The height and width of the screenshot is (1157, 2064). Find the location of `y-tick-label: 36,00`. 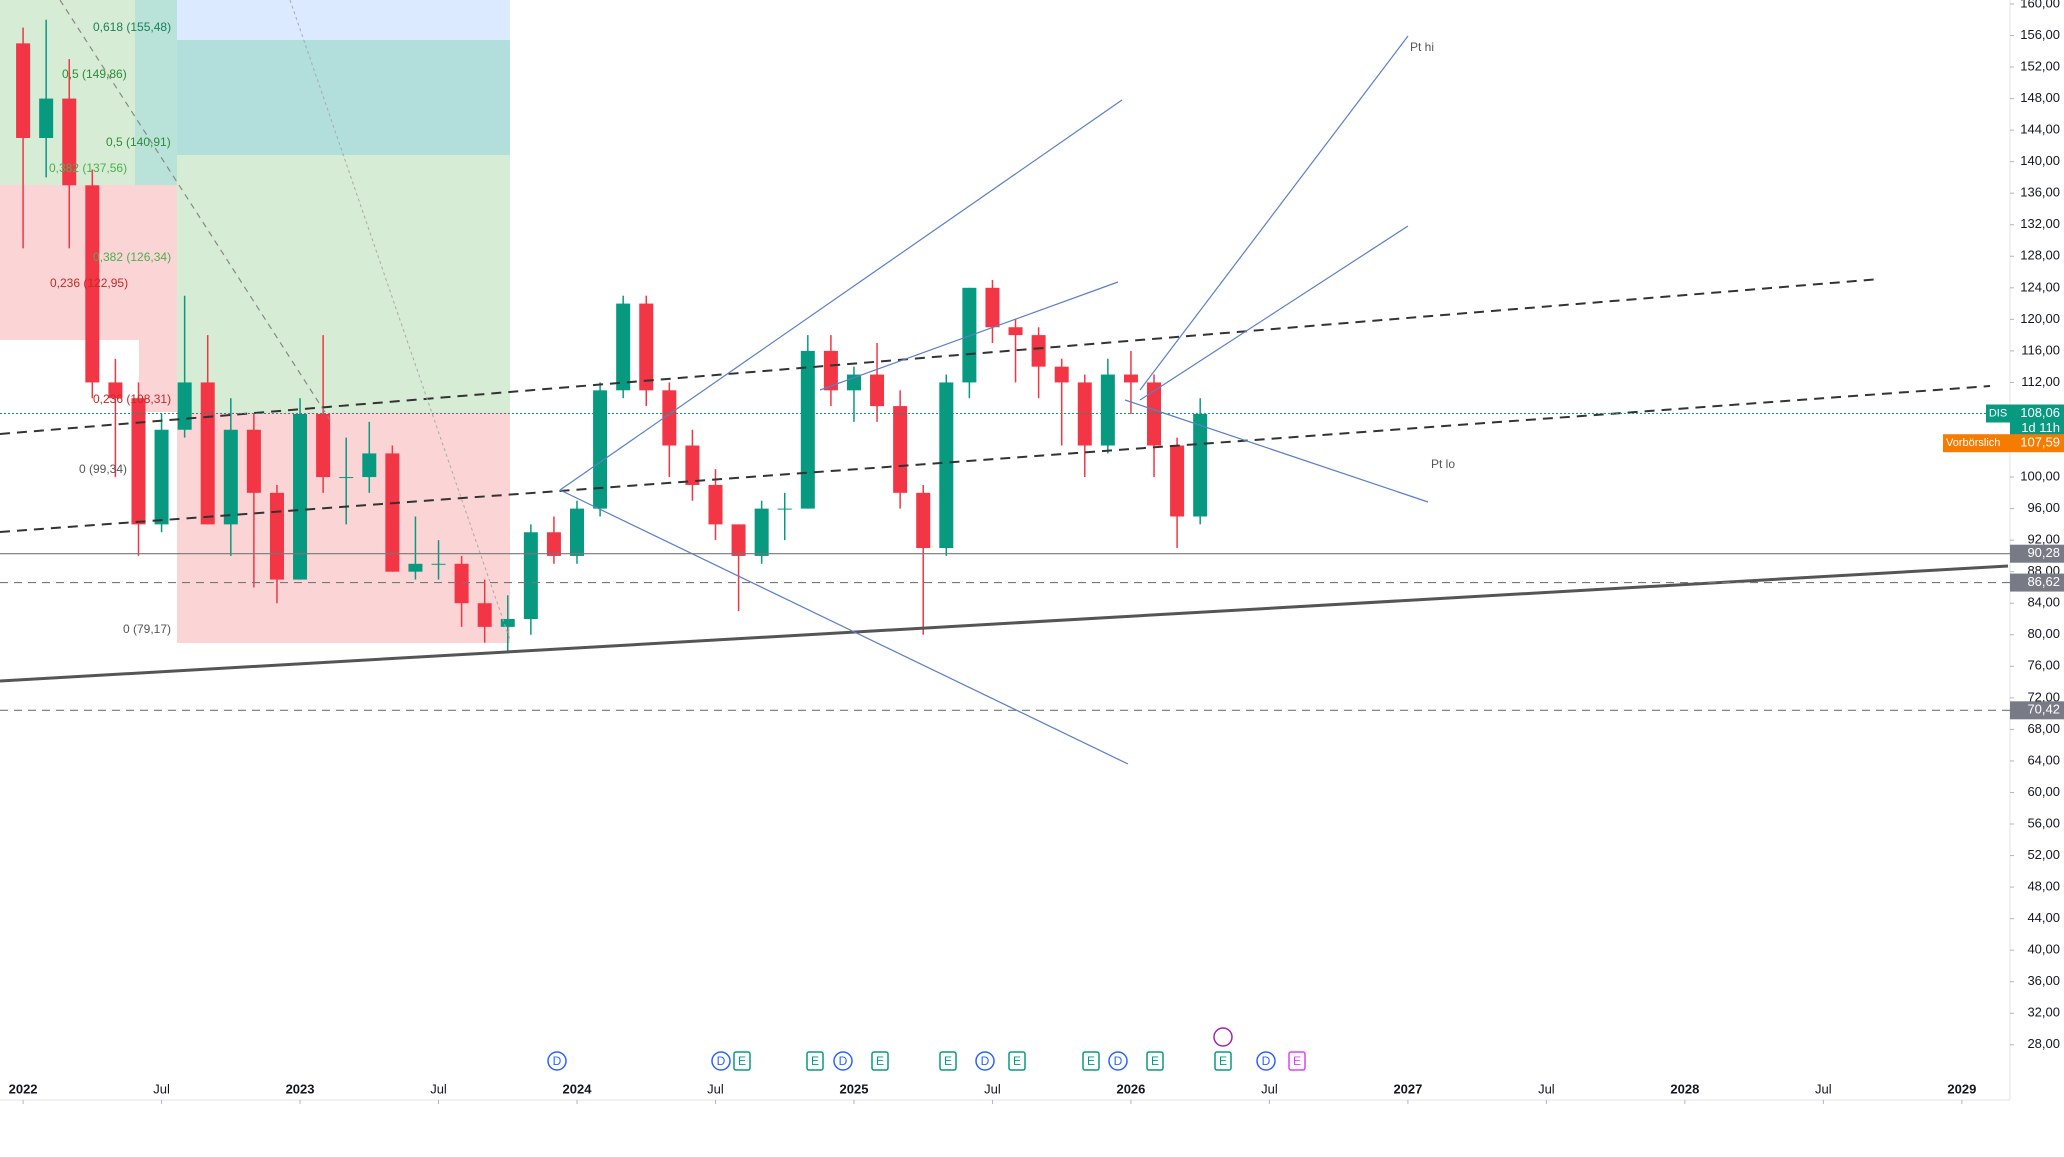

y-tick-label: 36,00 is located at coordinates (2043, 980).